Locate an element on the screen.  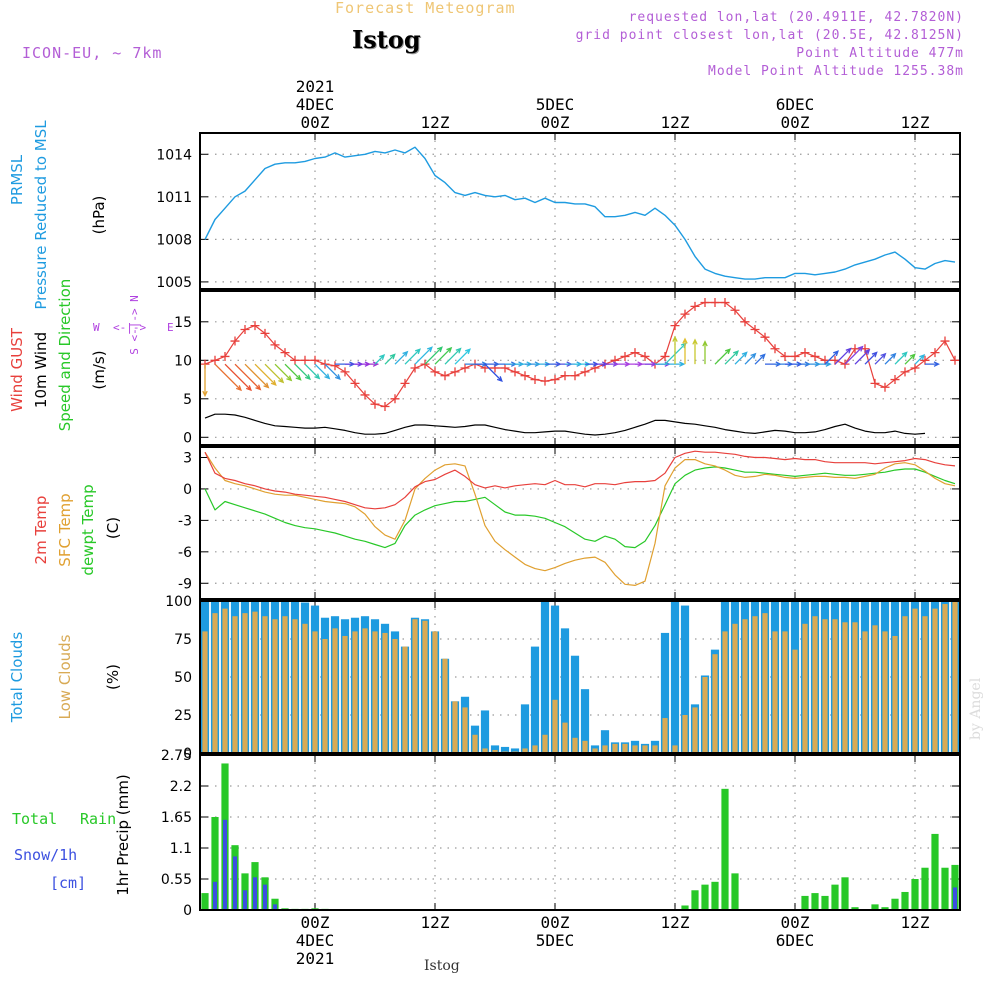
snow-bar is located at coordinates (275, 907).